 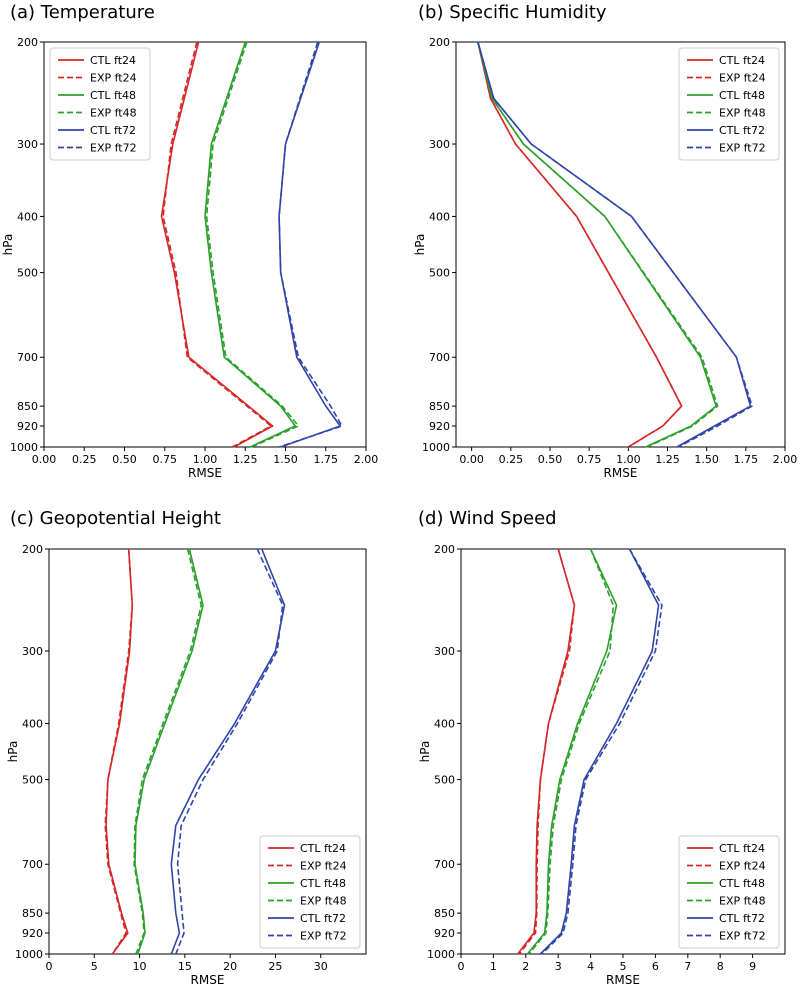 I want to click on x-tick-label: 1.50, so click(x=706, y=459).